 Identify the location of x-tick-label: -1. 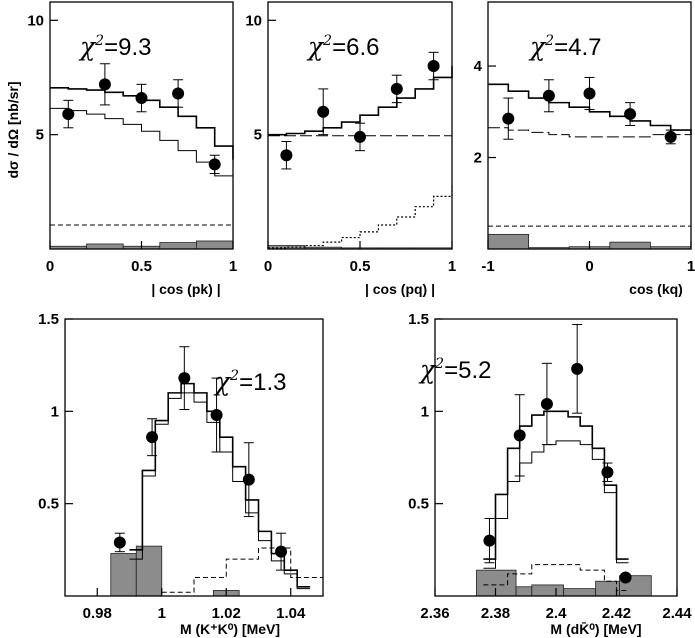
(487, 266).